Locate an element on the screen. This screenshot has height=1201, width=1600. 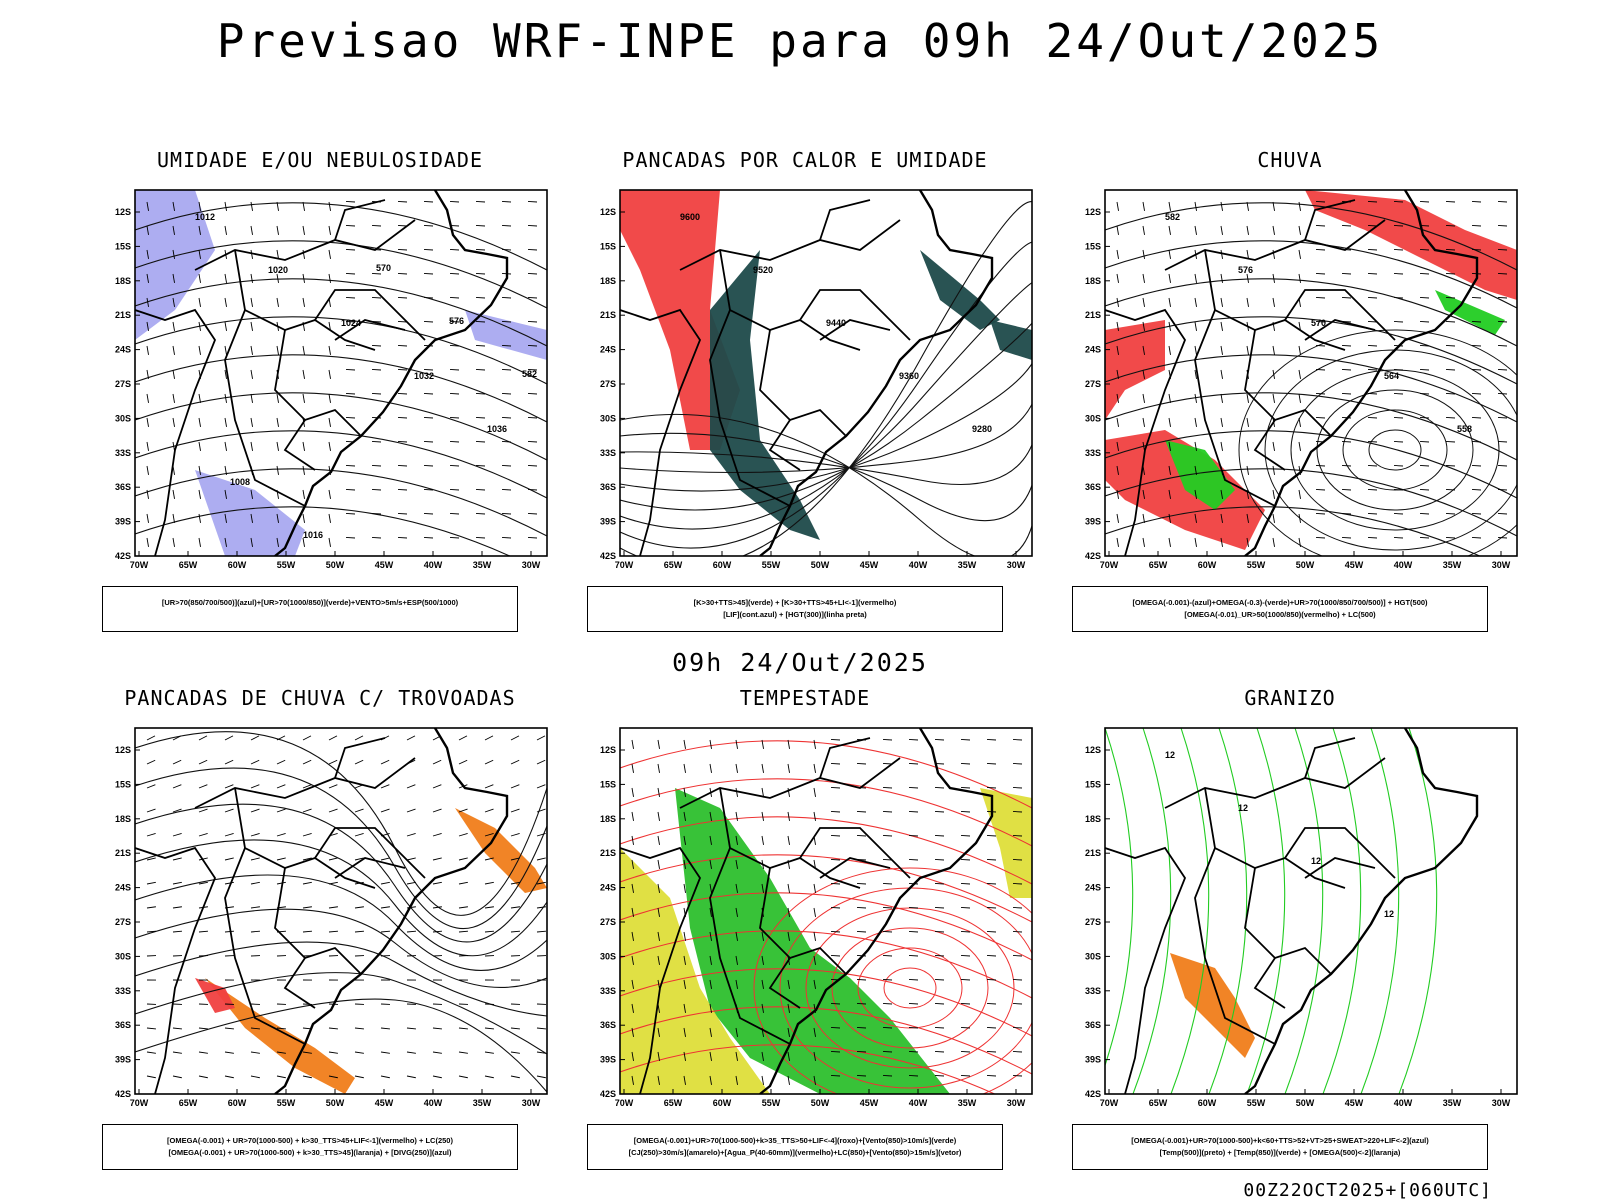
lat-label: 21S is located at coordinates (123, 853).